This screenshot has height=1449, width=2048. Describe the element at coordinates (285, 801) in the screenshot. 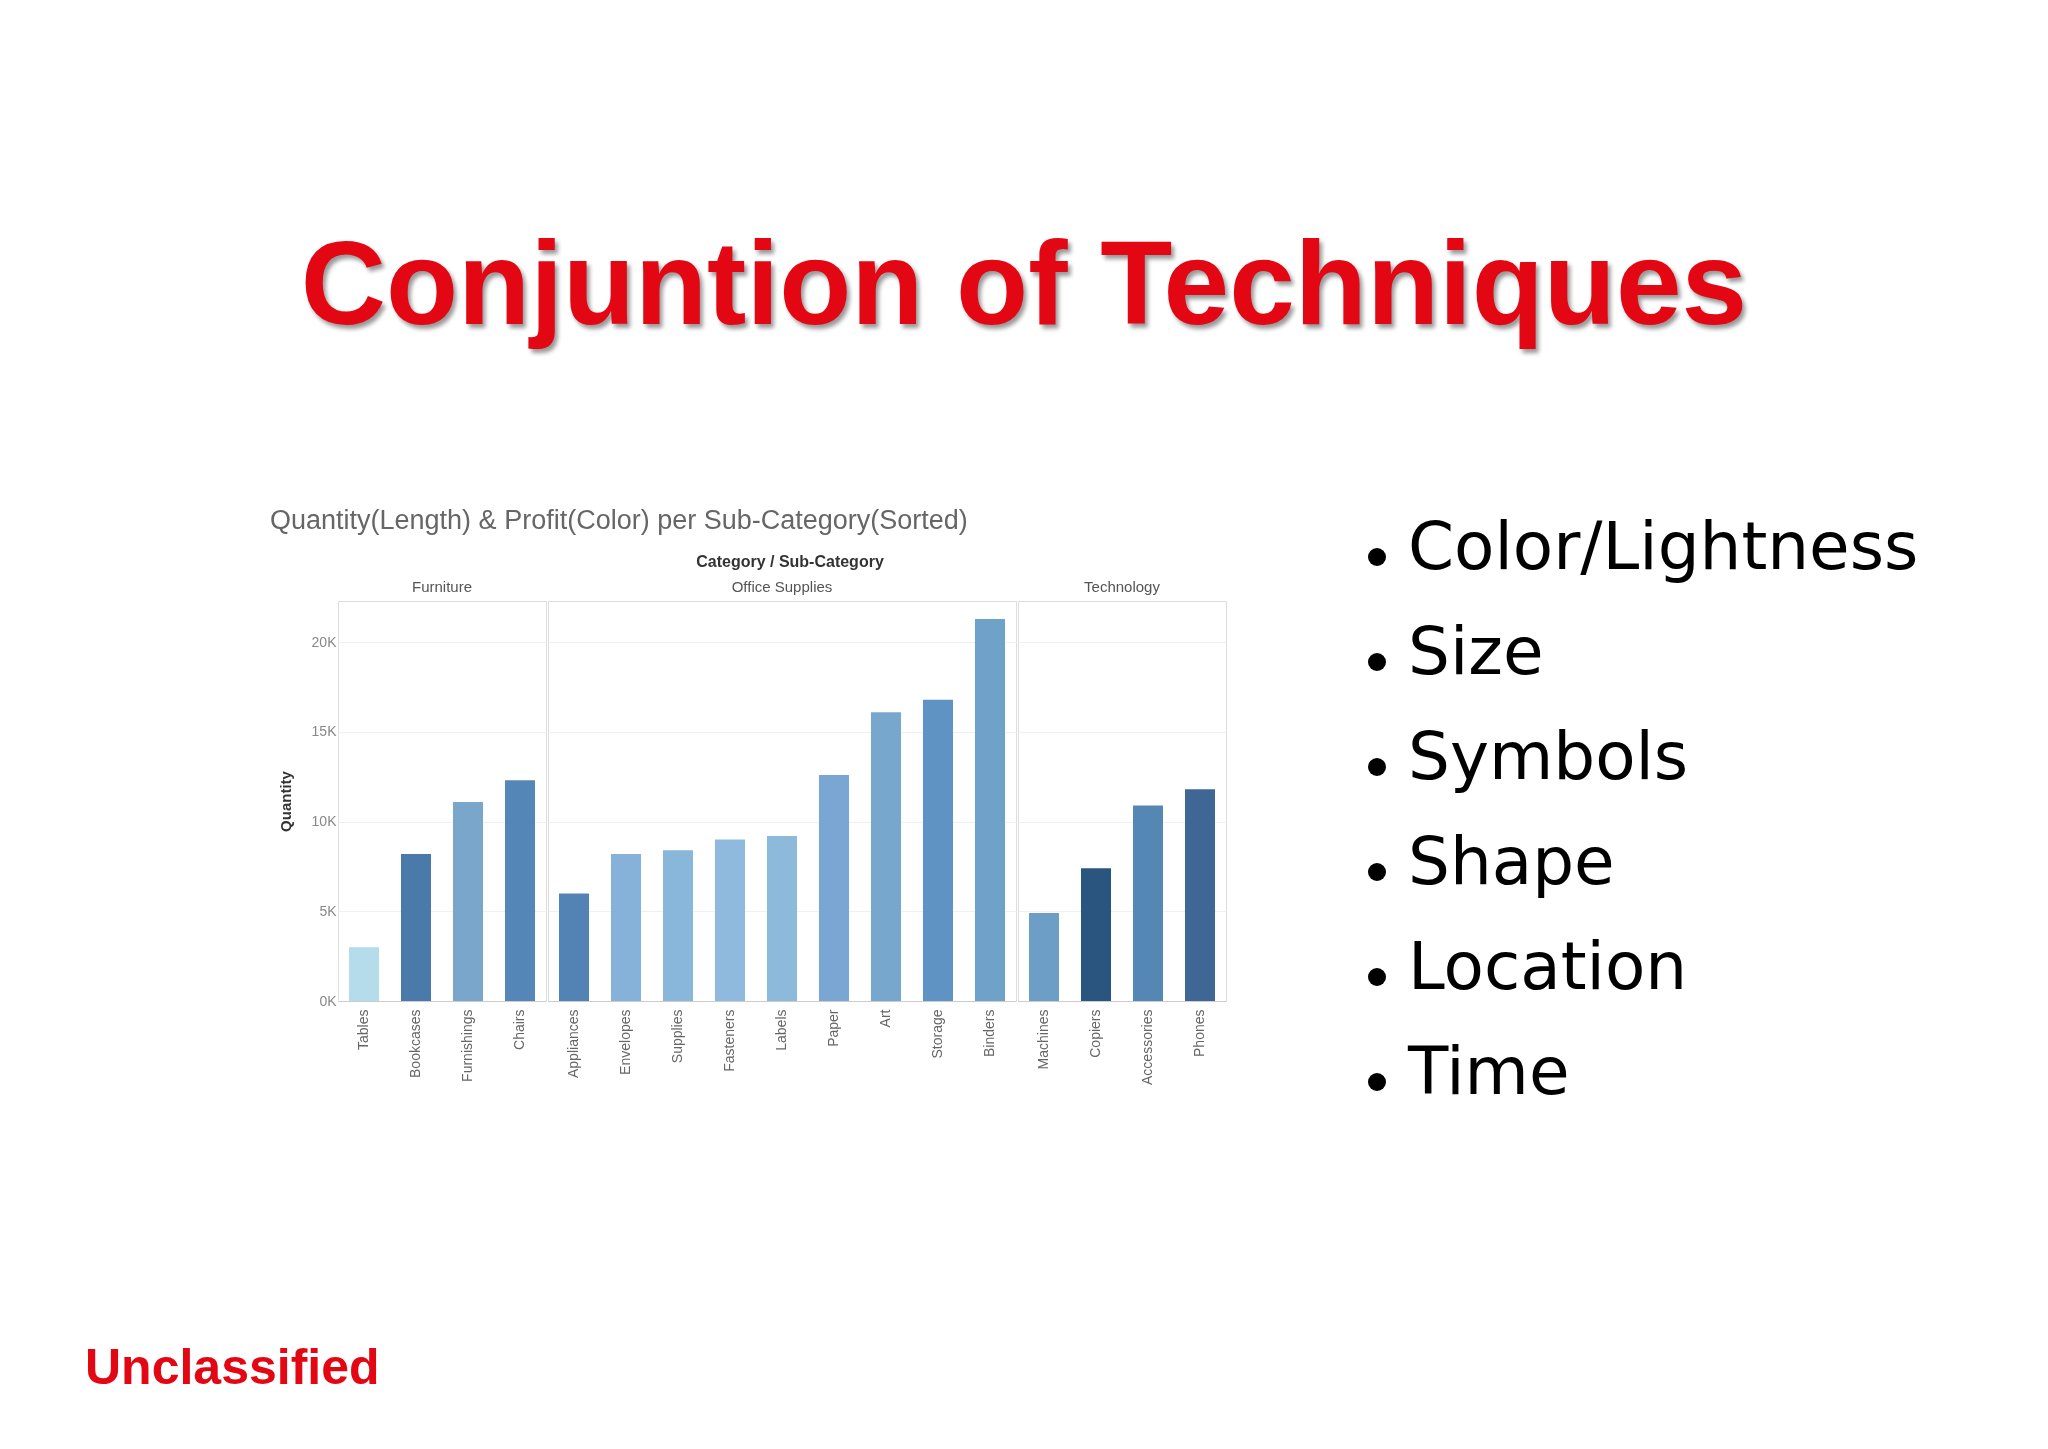

I see `y-axis-title: Quantity` at that location.